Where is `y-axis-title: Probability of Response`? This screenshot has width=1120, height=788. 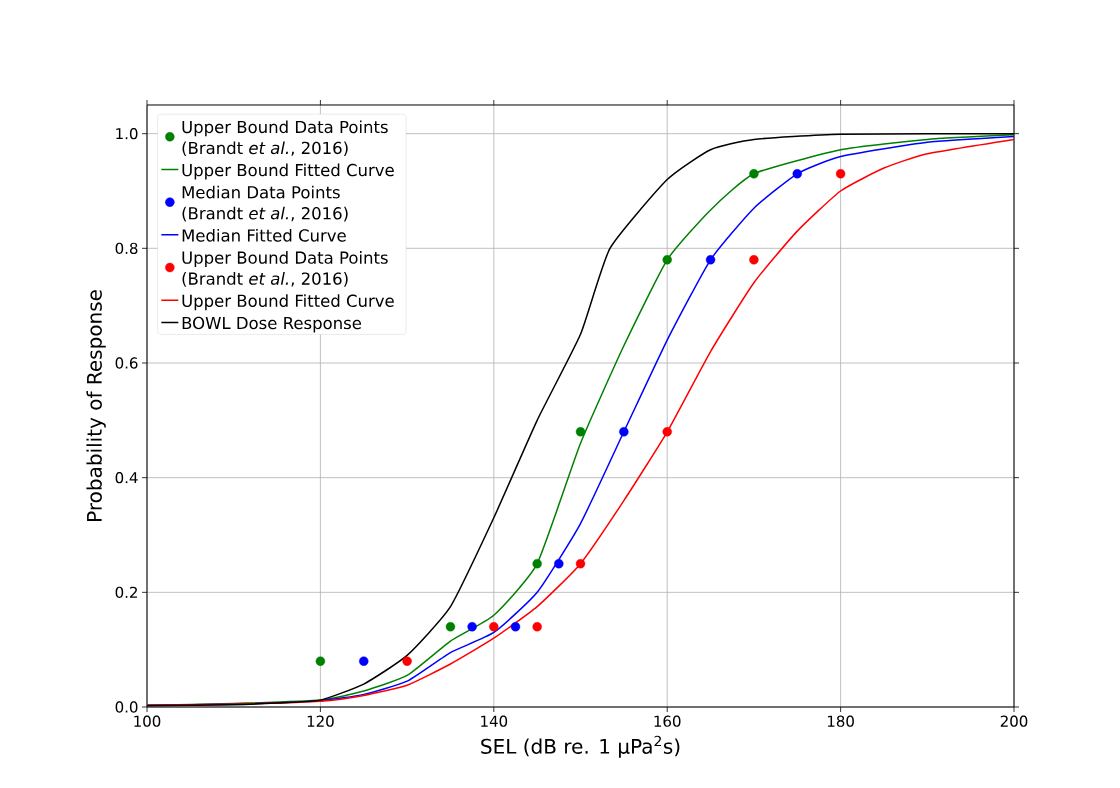
y-axis-title: Probability of Response is located at coordinates (96, 405).